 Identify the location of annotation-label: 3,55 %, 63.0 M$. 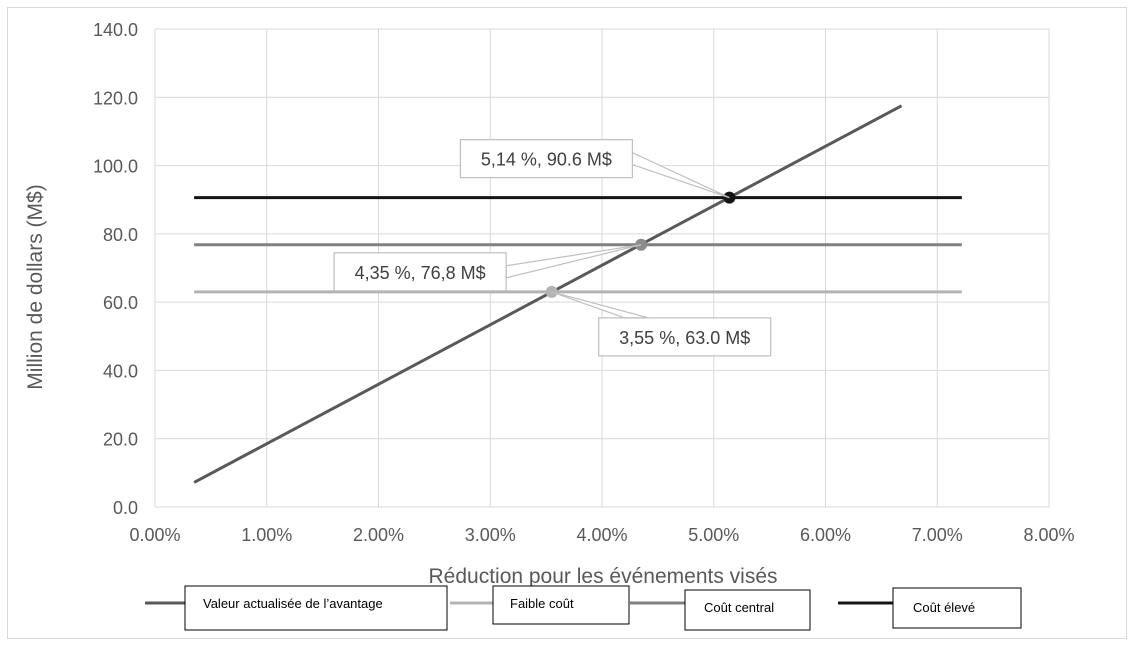
(684, 338).